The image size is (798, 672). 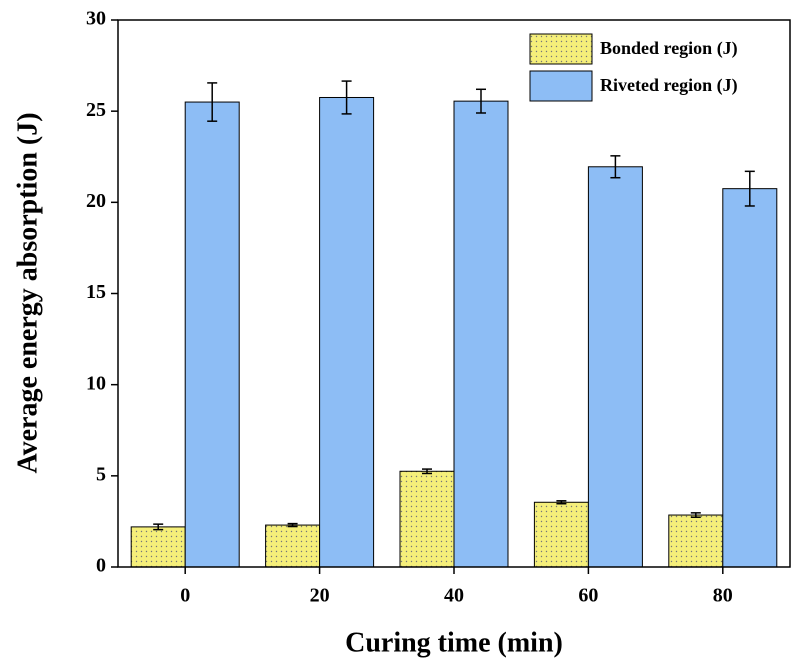 What do you see at coordinates (723, 596) in the screenshot?
I see `x-tick-label: 80` at bounding box center [723, 596].